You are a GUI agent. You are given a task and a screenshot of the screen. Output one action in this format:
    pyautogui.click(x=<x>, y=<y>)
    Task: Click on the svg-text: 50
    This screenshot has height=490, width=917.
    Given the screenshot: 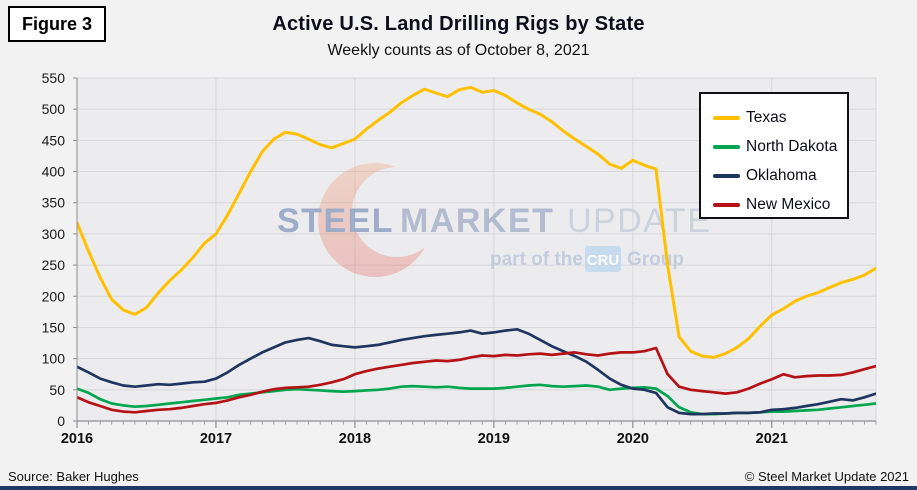 What is the action you would take?
    pyautogui.click(x=57, y=390)
    